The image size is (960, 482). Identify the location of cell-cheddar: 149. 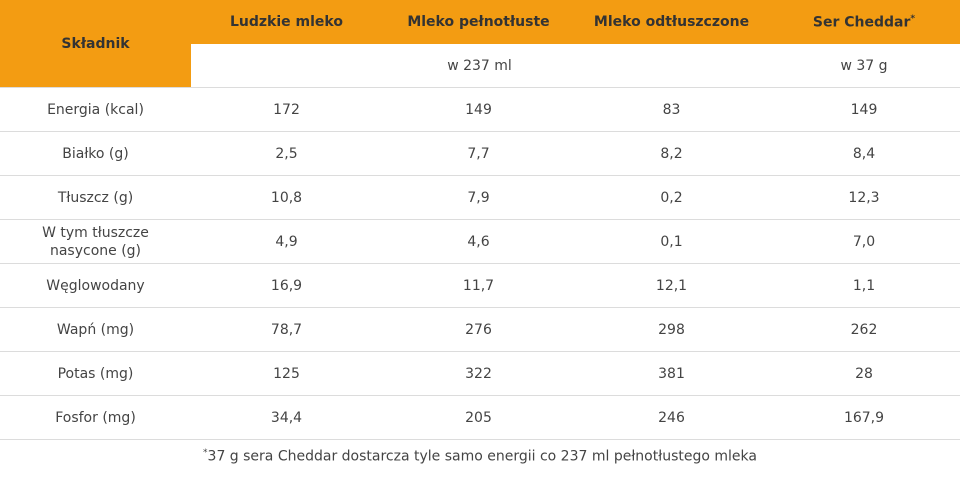
(864, 109).